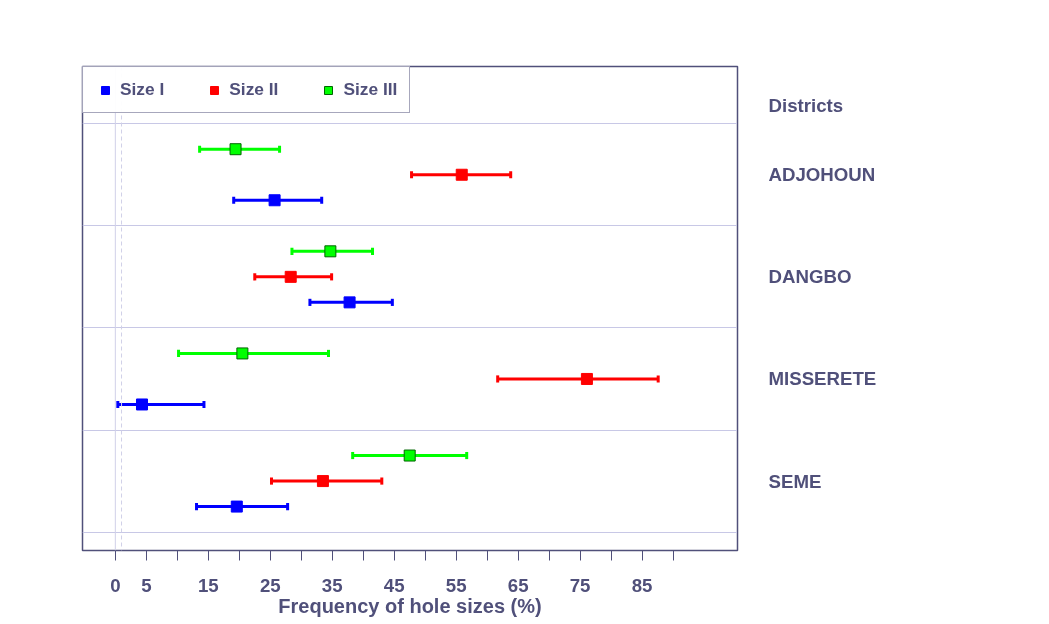 The image size is (1049, 624). I want to click on x-tick-label: 15, so click(208, 585).